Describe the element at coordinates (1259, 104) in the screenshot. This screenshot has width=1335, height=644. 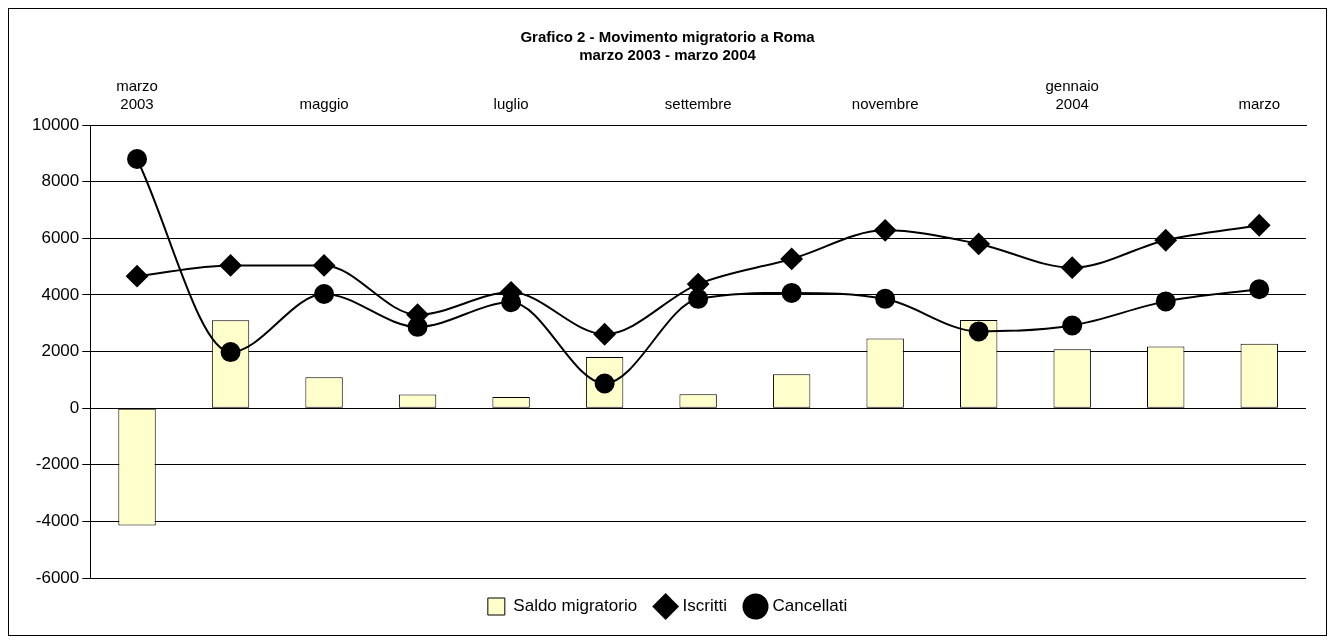
I see `x-tick-label: marzo` at that location.